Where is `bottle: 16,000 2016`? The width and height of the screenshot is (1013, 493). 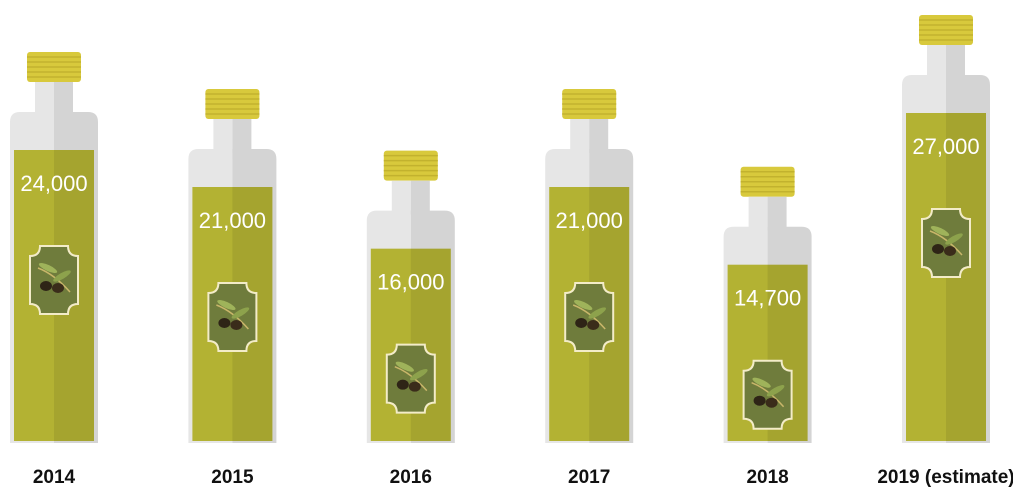
bottle: 16,000 2016 is located at coordinates (410, 319).